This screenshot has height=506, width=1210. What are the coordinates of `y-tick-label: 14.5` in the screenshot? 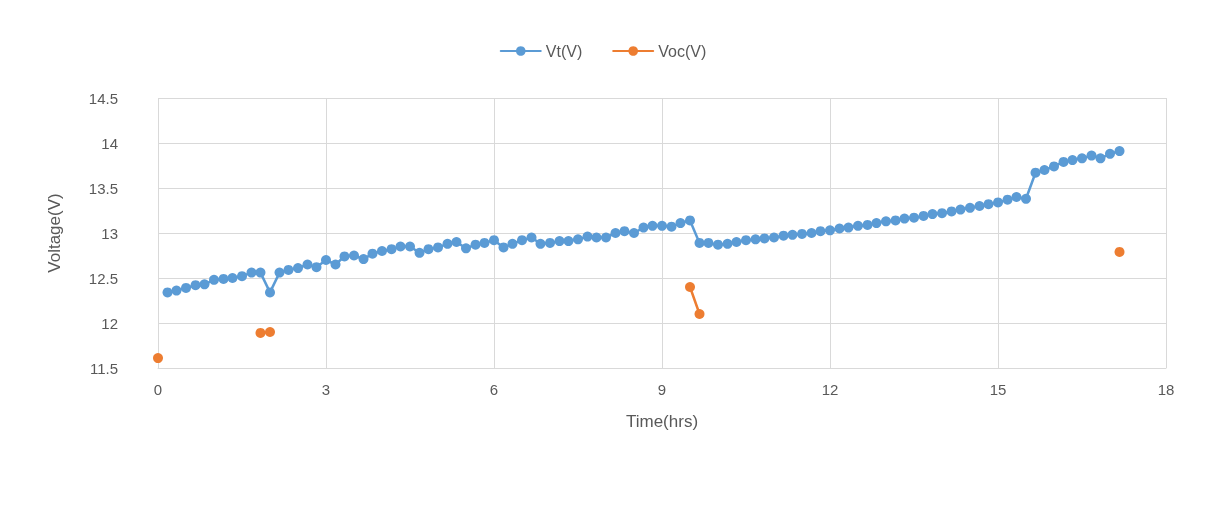 It's located at (103, 98).